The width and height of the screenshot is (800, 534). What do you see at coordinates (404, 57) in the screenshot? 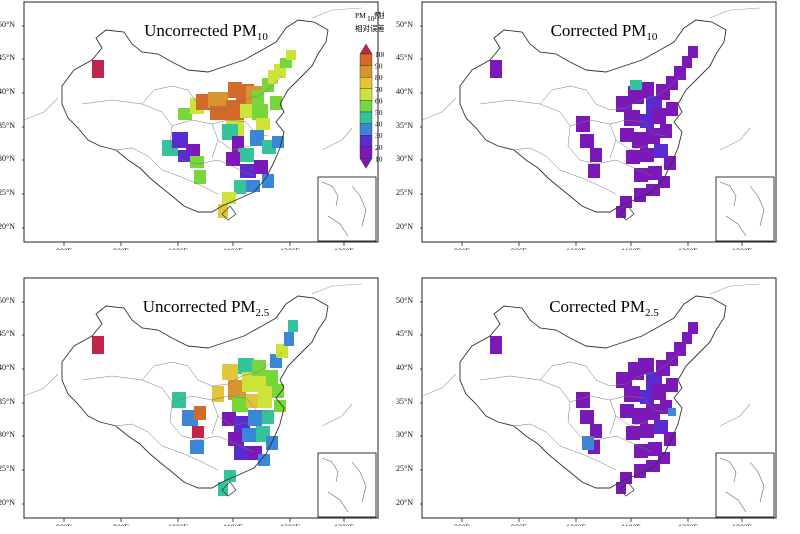
I see `lat-tick-label: 45°N` at bounding box center [404, 57].